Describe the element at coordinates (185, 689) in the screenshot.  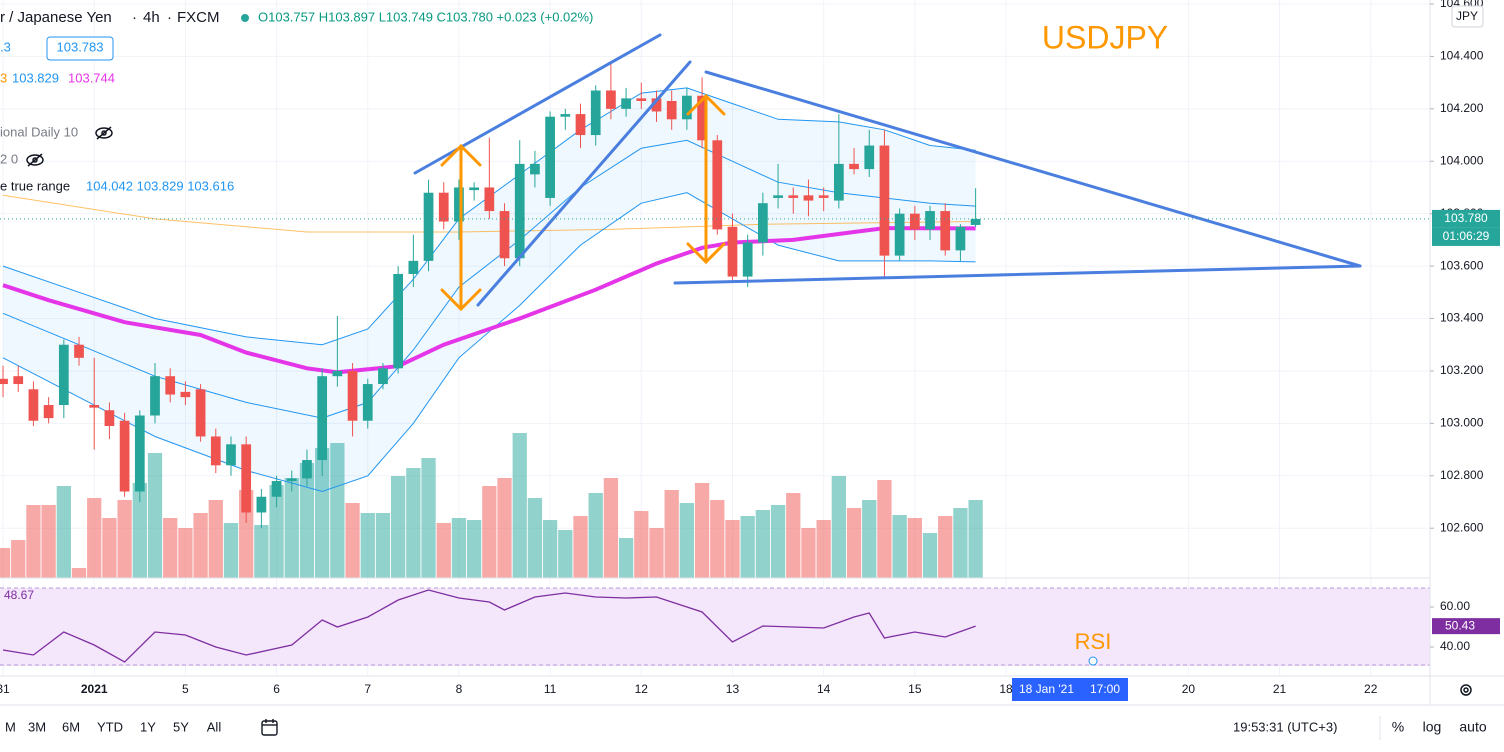
I see `x-tick-label: 5` at that location.